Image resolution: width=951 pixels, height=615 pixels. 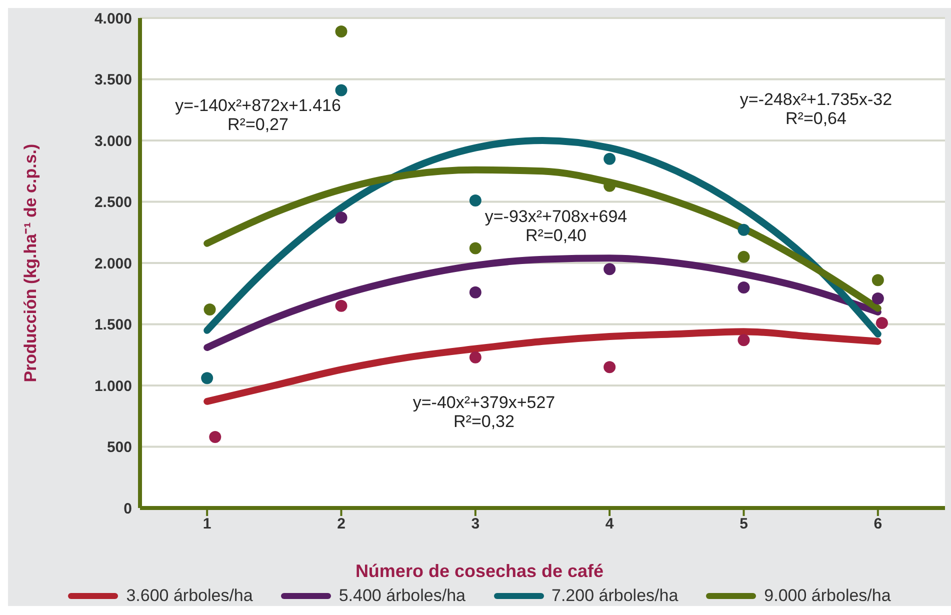 I want to click on y-tick-label: 3.500, so click(x=113, y=80).